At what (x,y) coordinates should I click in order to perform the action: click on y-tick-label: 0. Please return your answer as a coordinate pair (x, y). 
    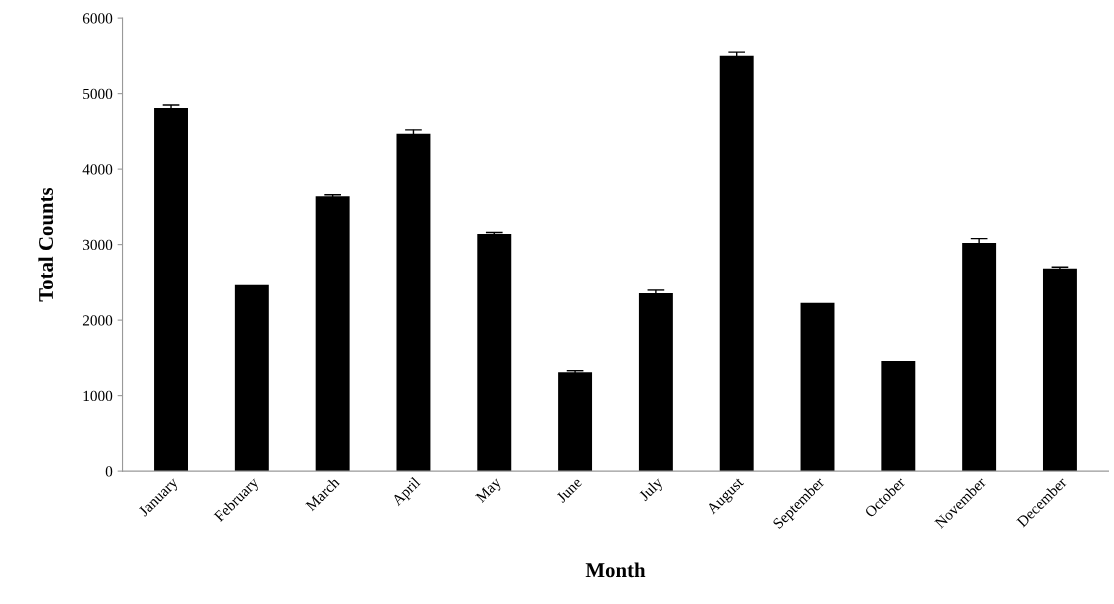
    Looking at the image, I should click on (109, 471).